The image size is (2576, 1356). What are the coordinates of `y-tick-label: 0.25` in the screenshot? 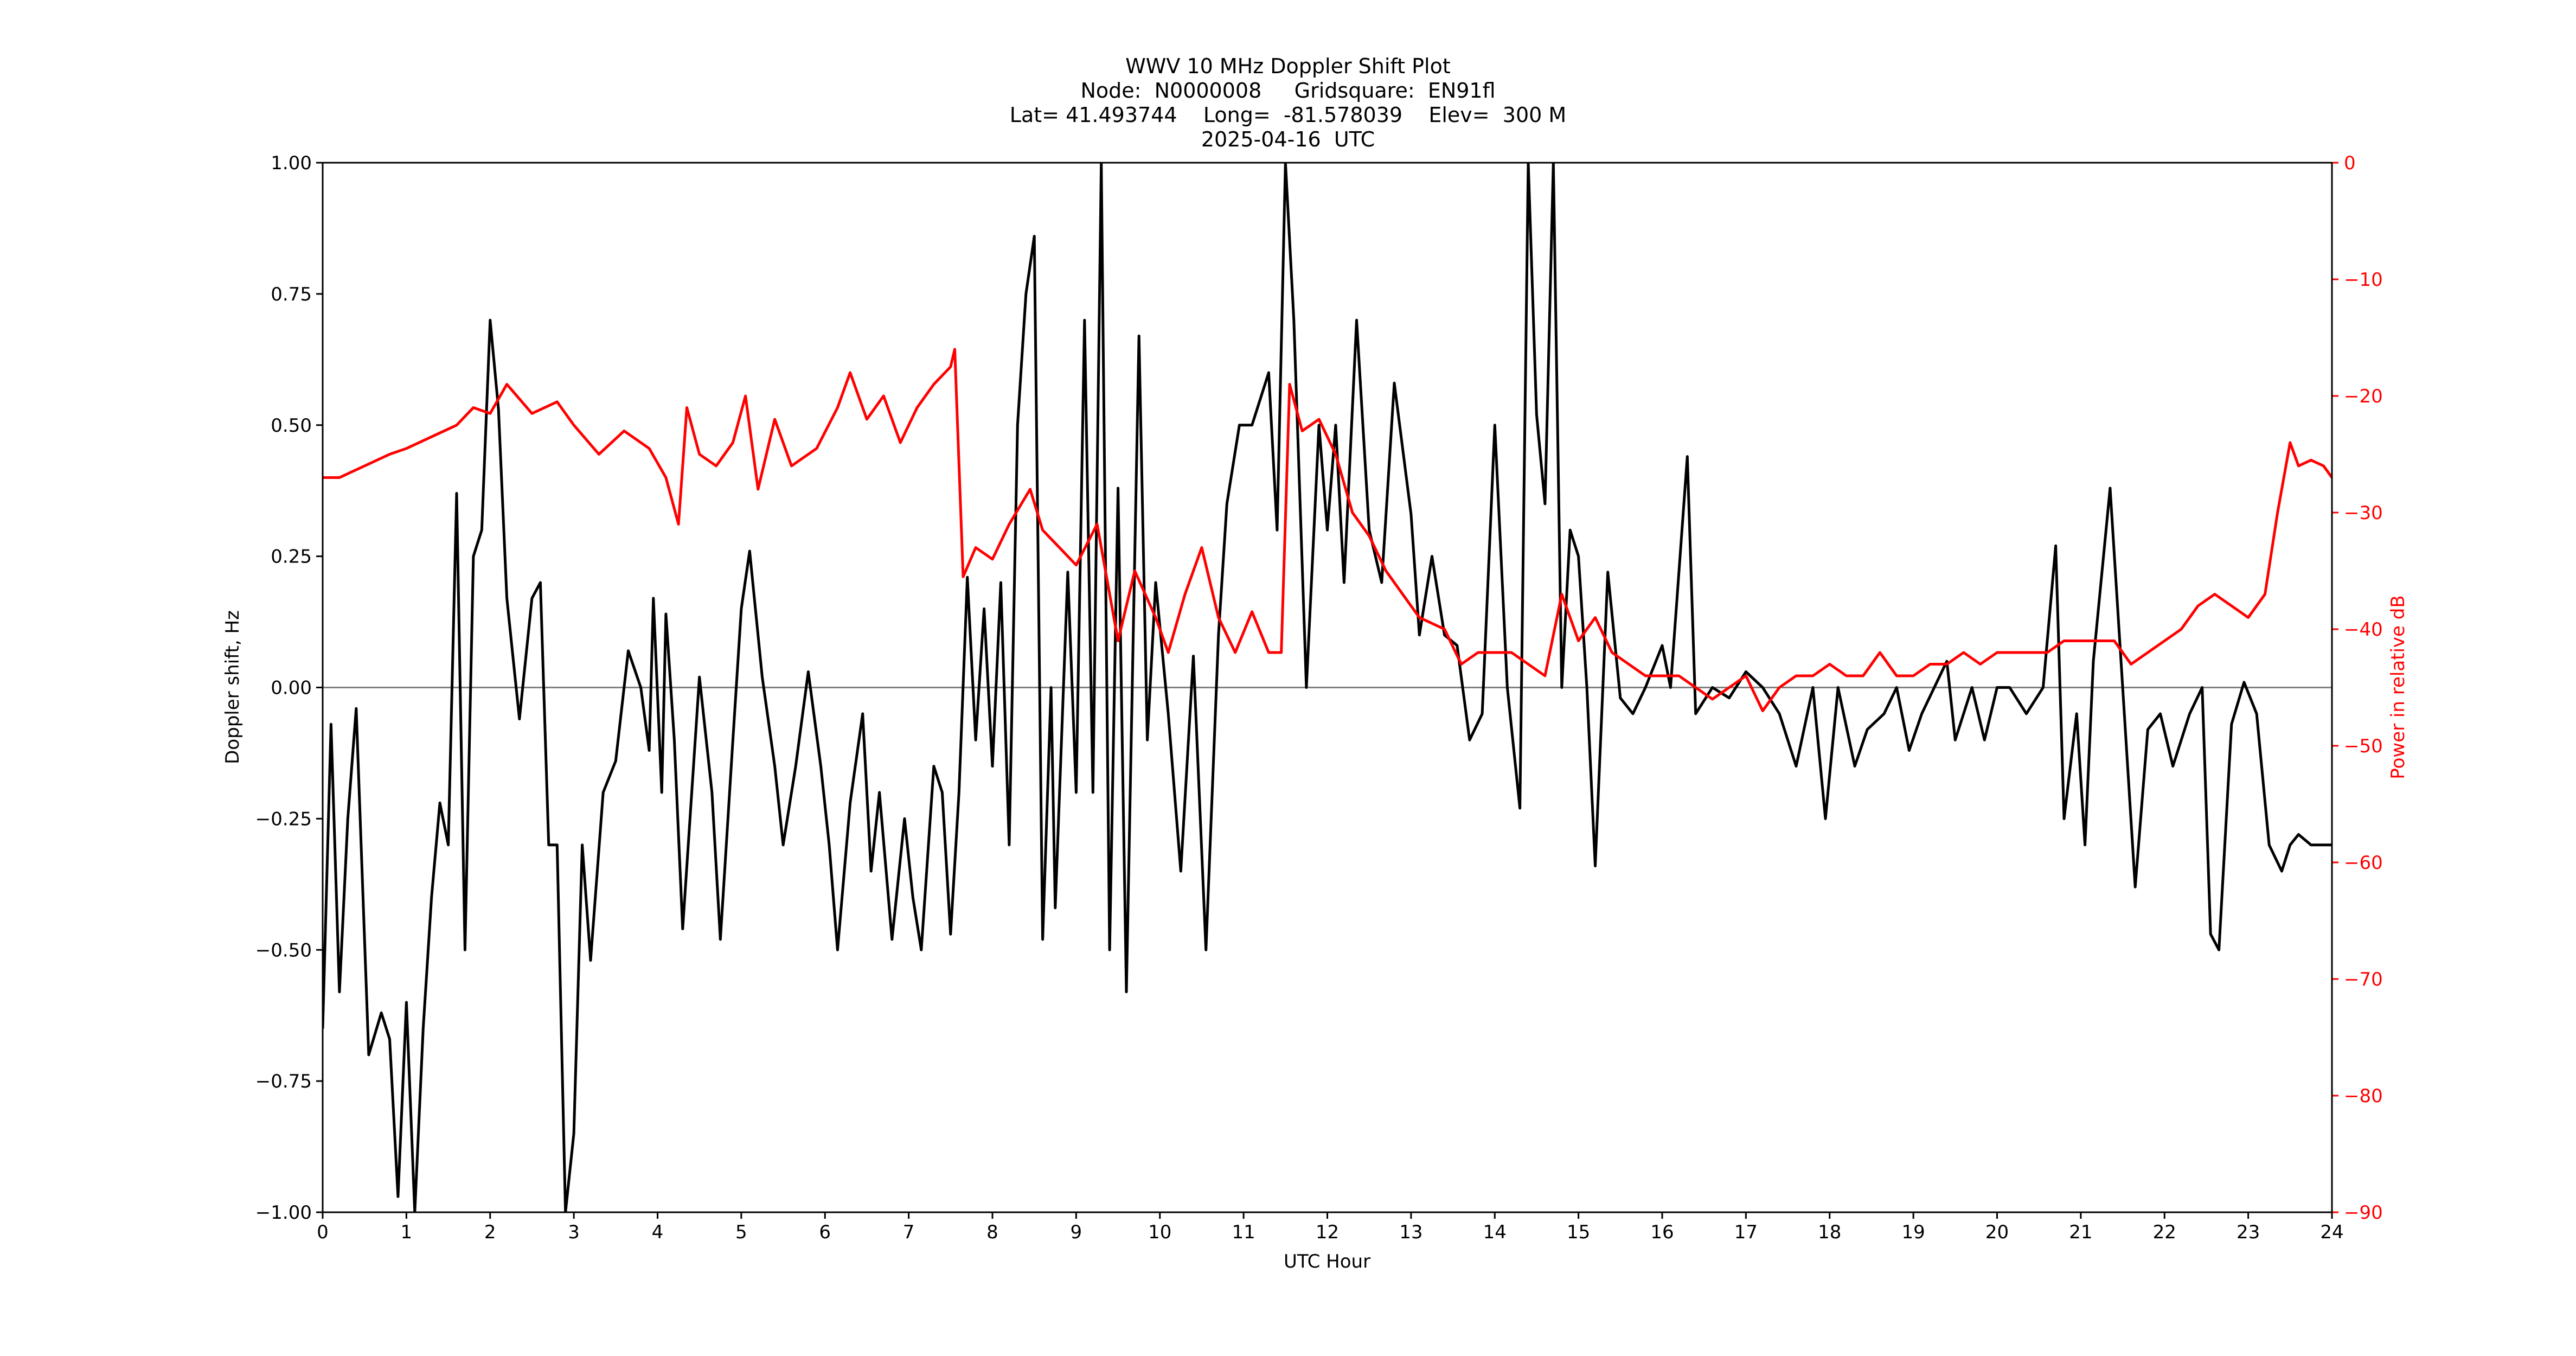 It's located at (291, 557).